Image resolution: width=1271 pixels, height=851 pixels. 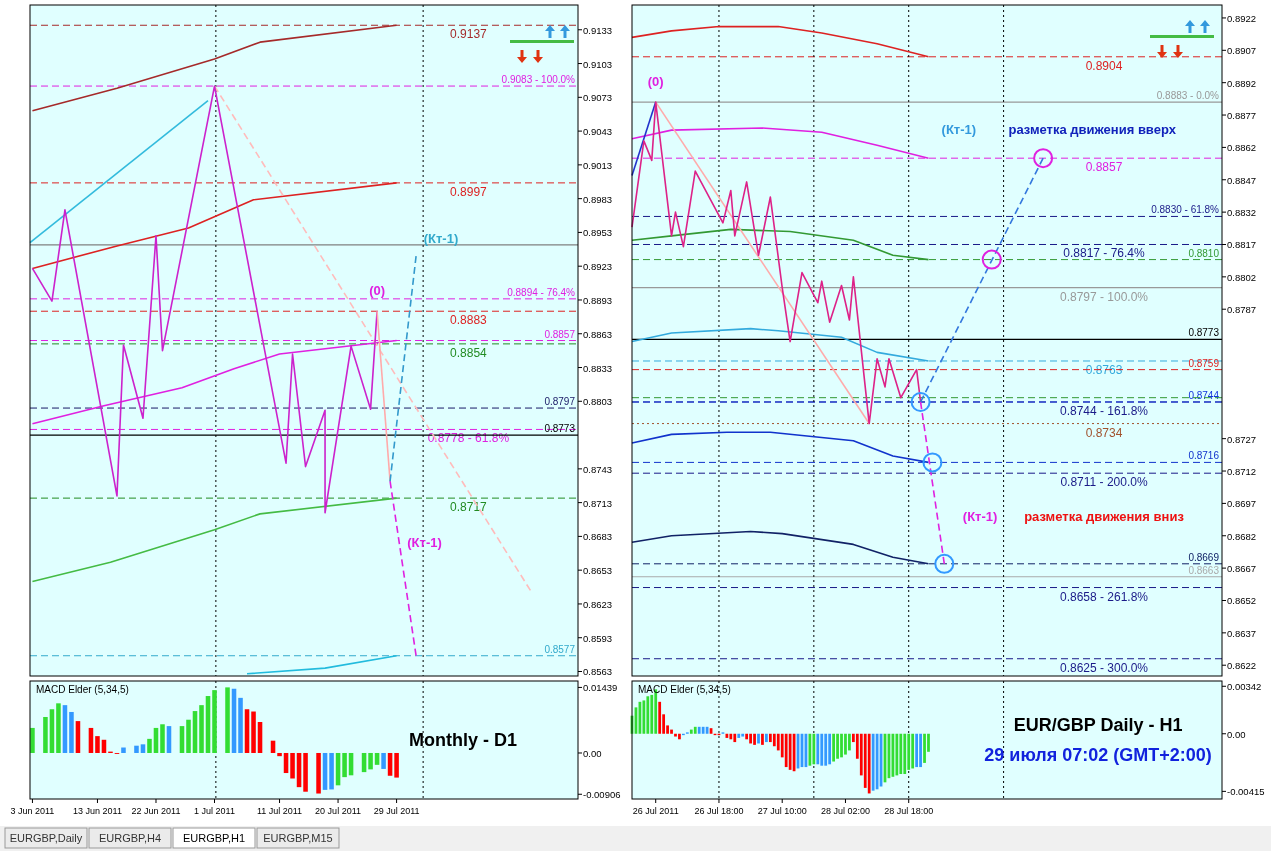 What do you see at coordinates (279, 811) in the screenshot?
I see `x-tick-label: 11 Jul 2011` at bounding box center [279, 811].